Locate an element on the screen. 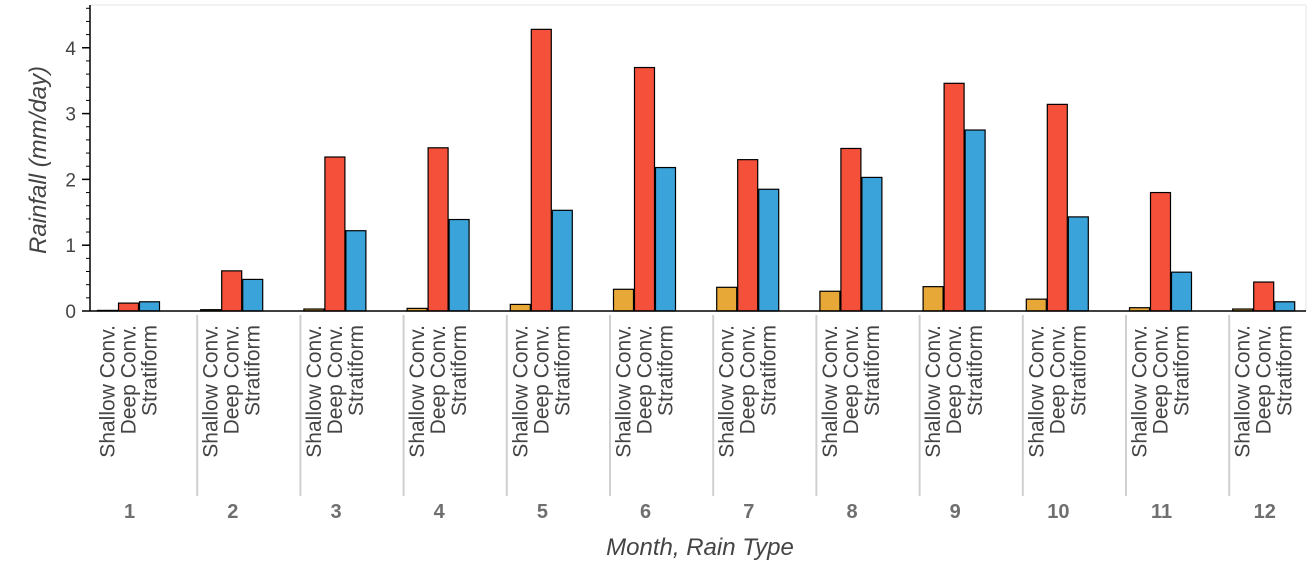  bar-month-2-stratiform is located at coordinates (253, 295).